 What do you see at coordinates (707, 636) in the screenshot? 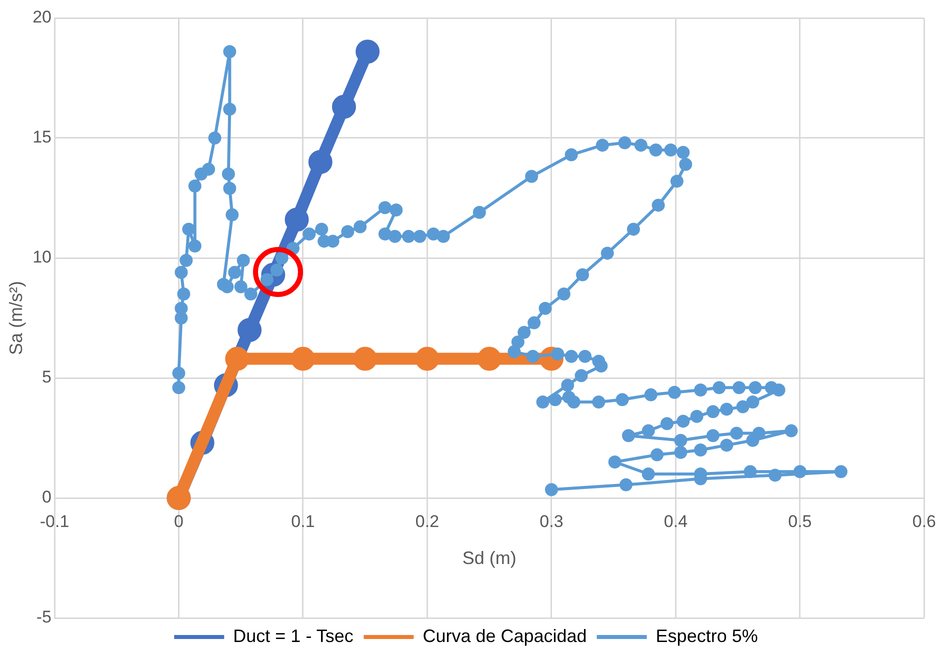
I see `legend-label: Espectro 5%` at bounding box center [707, 636].